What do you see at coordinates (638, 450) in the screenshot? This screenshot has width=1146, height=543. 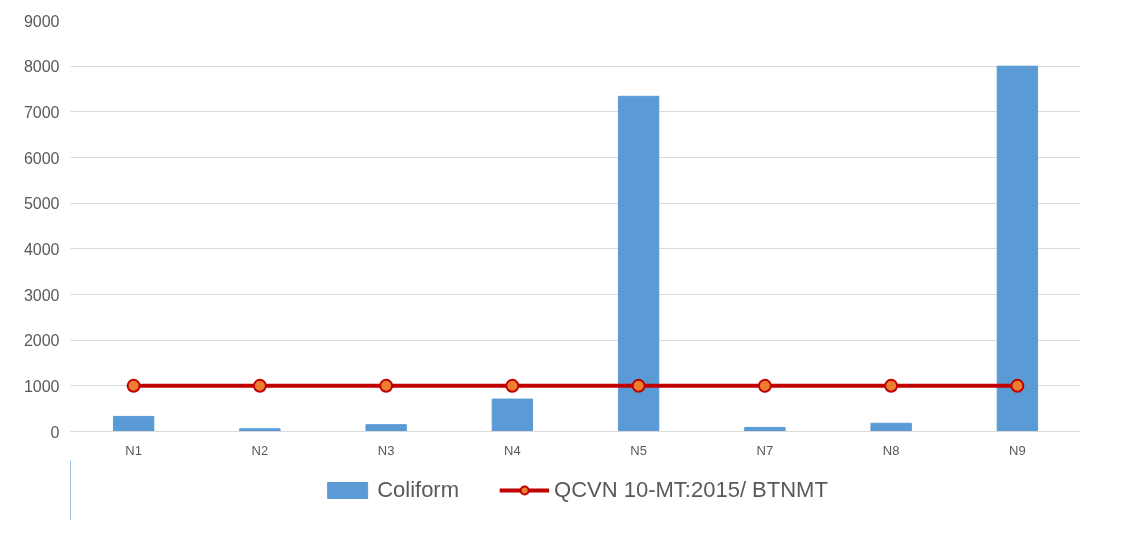 I see `x-tick-label: N5` at bounding box center [638, 450].